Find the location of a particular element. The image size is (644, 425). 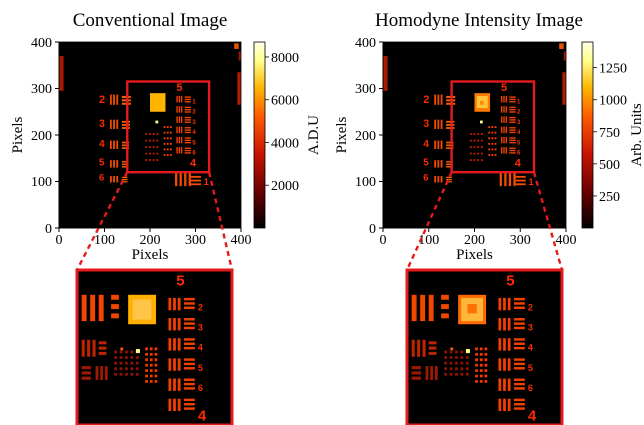

x-axis: 0 100 200 300 400 Pixels is located at coordinates (478, 245).